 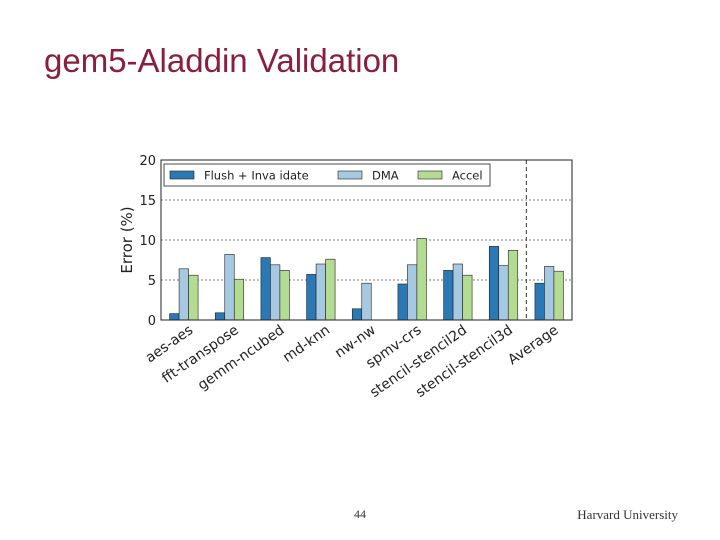 I want to click on y-tick-label: 5, so click(x=152, y=281).